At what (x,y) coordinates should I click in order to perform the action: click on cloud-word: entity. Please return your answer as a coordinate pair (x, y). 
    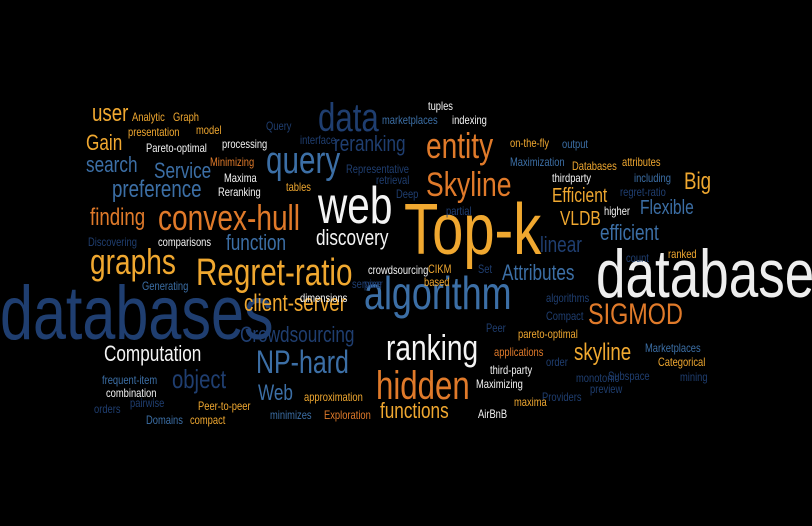
    Looking at the image, I should click on (460, 145).